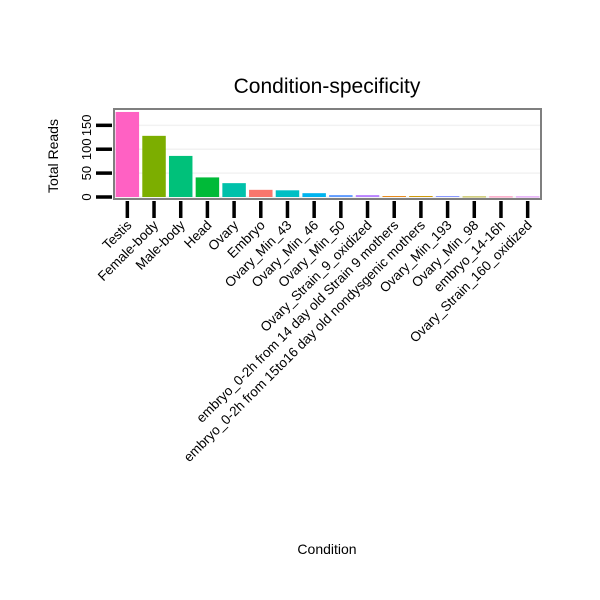 Image resolution: width=600 pixels, height=600 pixels. I want to click on y-tick-label-2: 100, so click(86, 149).